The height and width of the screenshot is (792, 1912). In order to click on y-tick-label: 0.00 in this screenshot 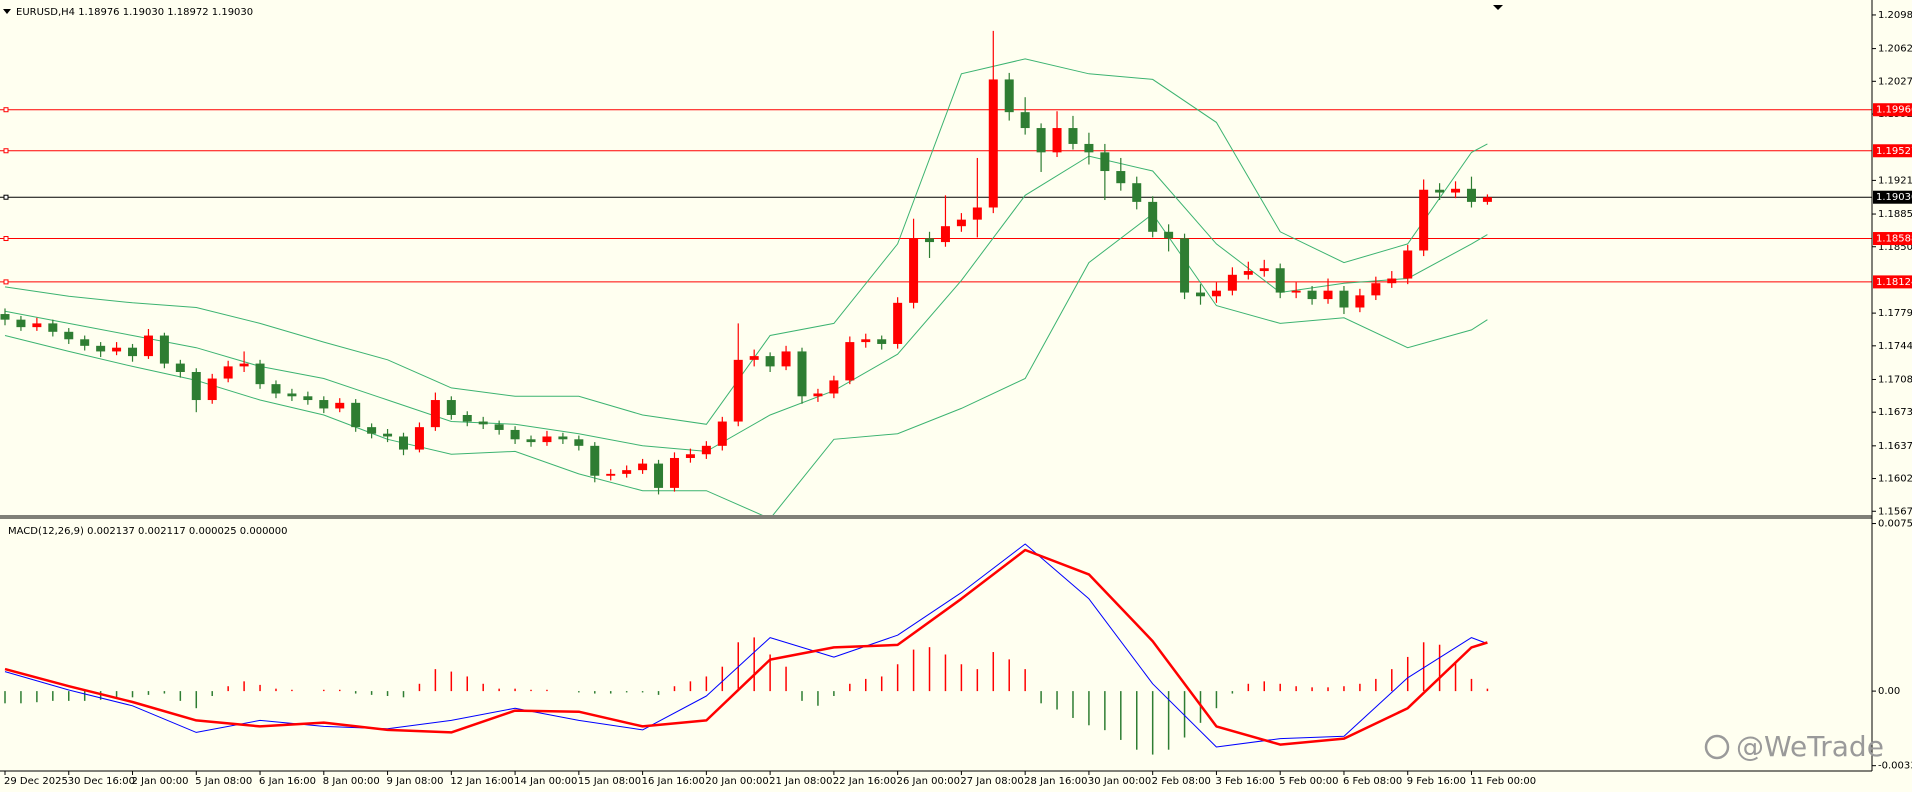, I will do `click(1889, 691)`.